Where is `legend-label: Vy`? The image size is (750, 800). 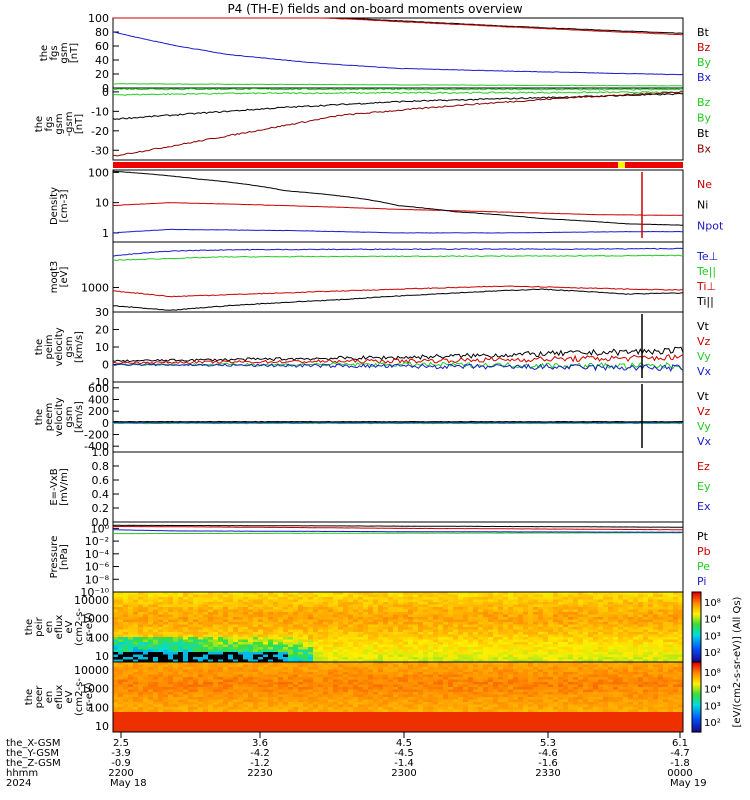
legend-label: Vy is located at coordinates (704, 426).